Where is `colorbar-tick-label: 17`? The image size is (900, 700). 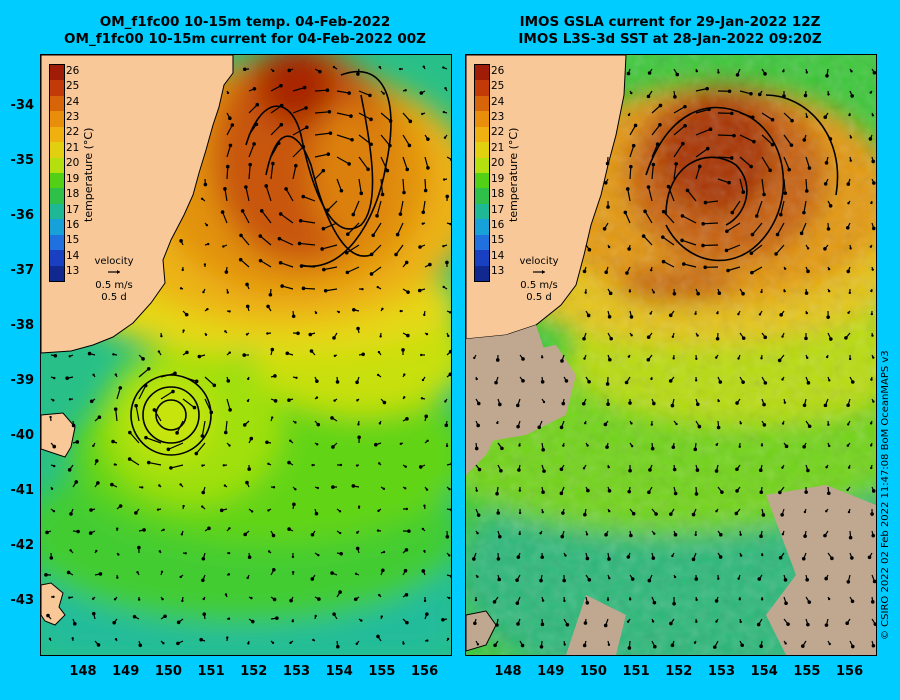
colorbar-tick-label: 17 is located at coordinates (498, 209).